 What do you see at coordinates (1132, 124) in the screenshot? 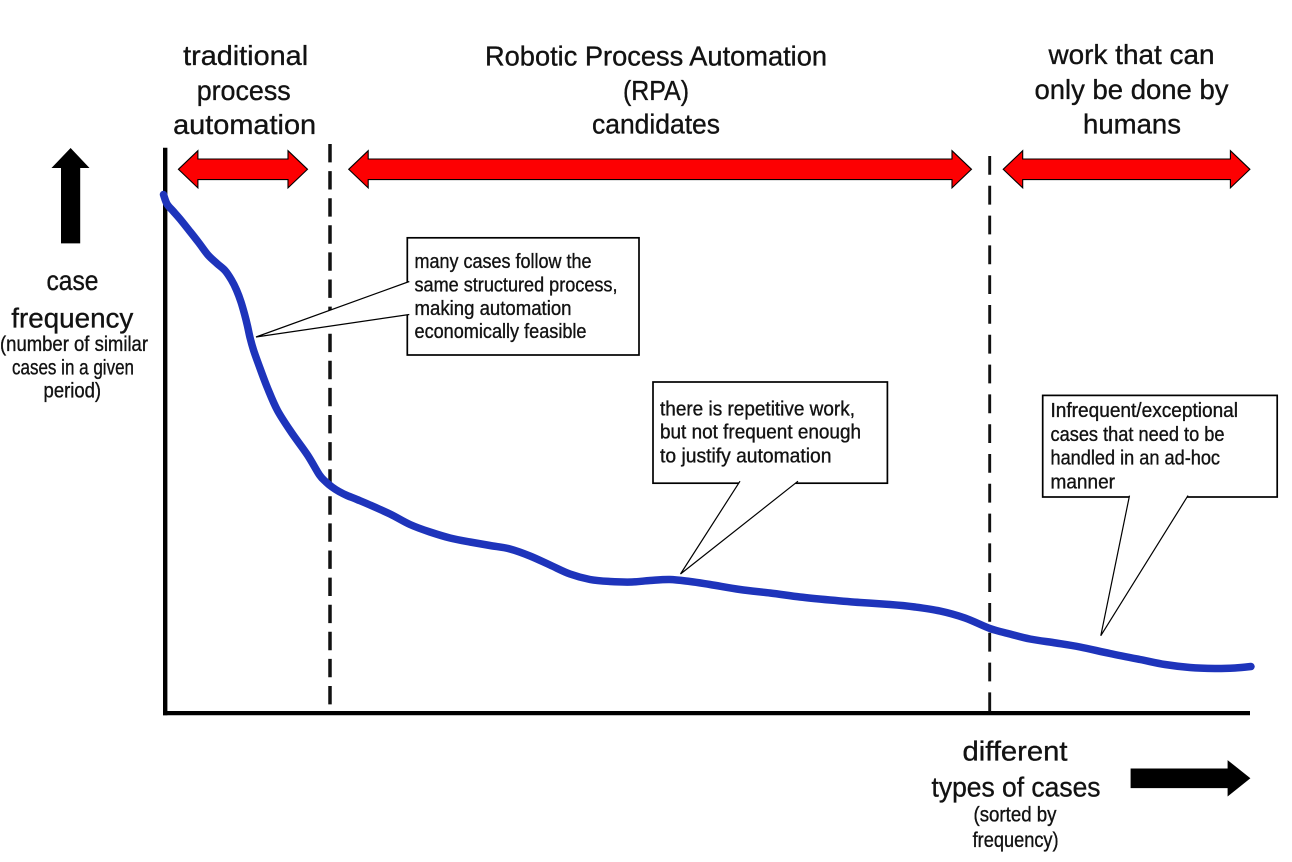
I see `svg-text: humans` at bounding box center [1132, 124].